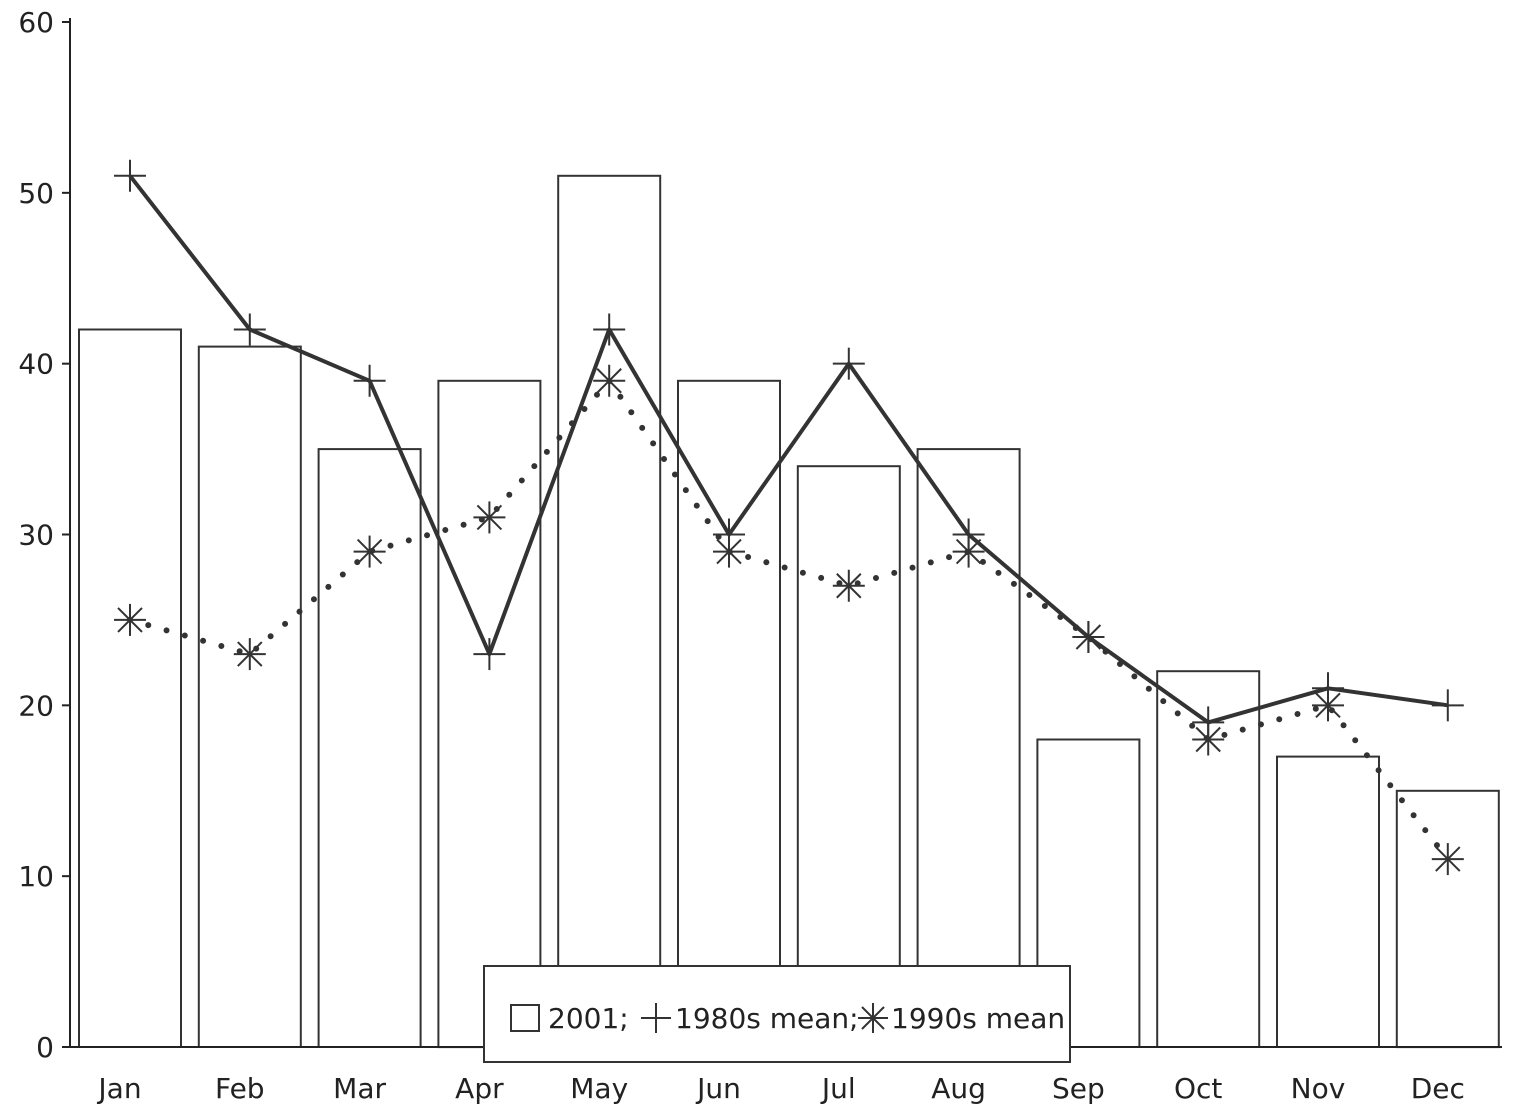  What do you see at coordinates (359, 1088) in the screenshot?
I see `x-tick-label-mar: Mar` at bounding box center [359, 1088].